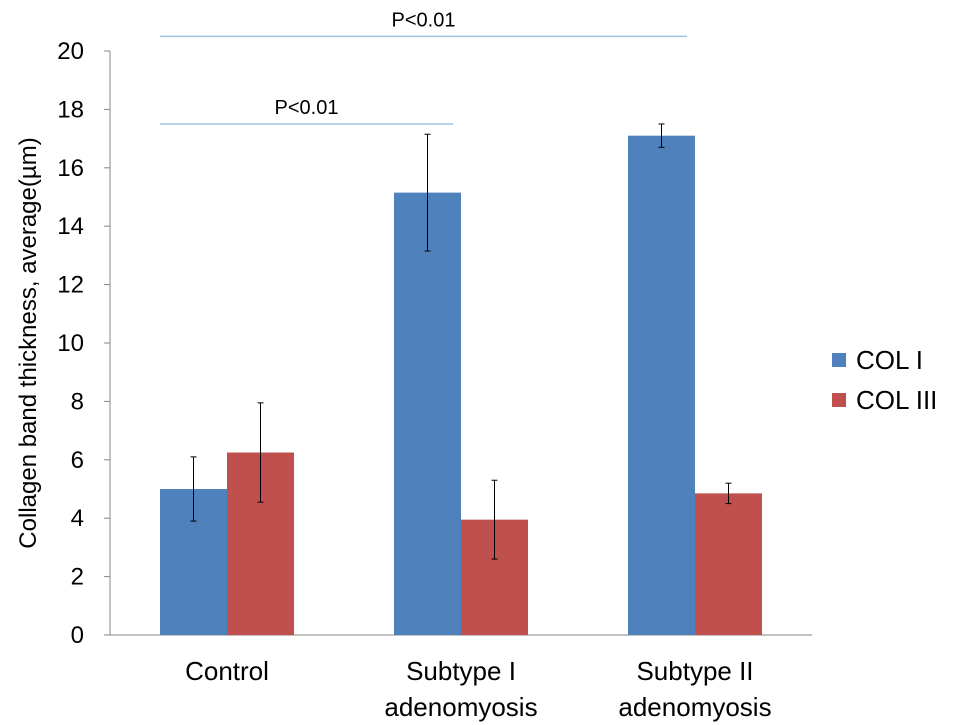 This screenshot has width=964, height=725. What do you see at coordinates (70, 285) in the screenshot?
I see `y-tick-label: 12` at bounding box center [70, 285].